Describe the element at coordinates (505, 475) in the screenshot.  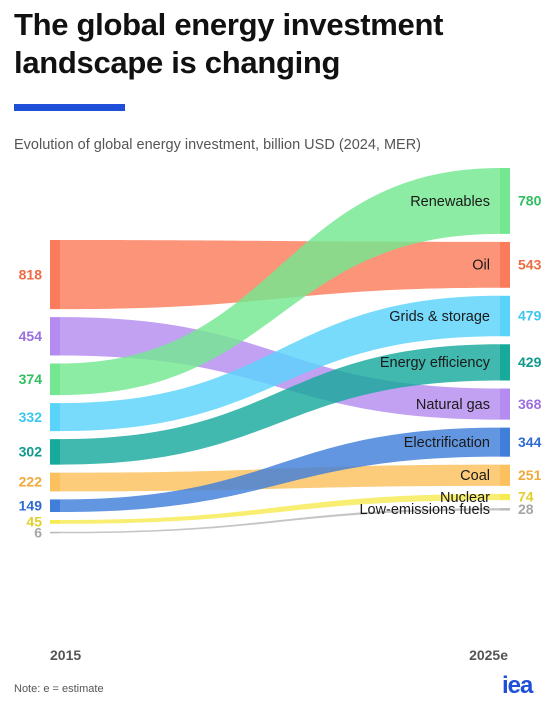
I see `node-2025e-coal` at that location.